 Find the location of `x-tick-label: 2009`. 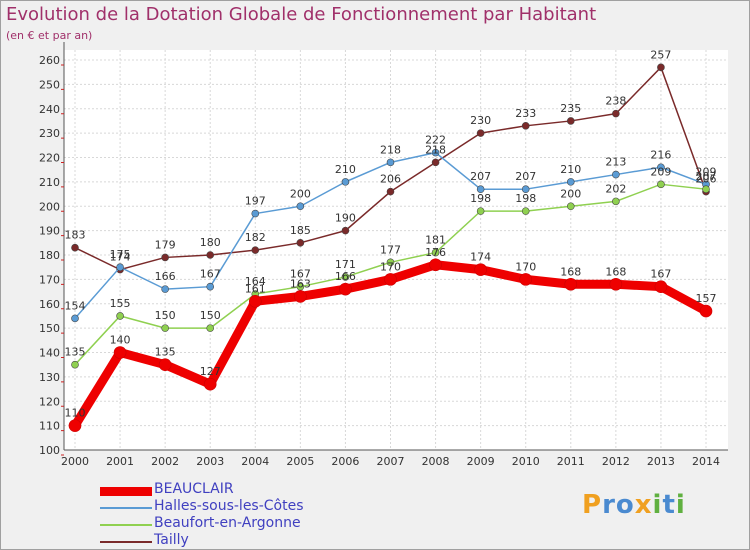

x-tick-label: 2009 is located at coordinates (481, 461).